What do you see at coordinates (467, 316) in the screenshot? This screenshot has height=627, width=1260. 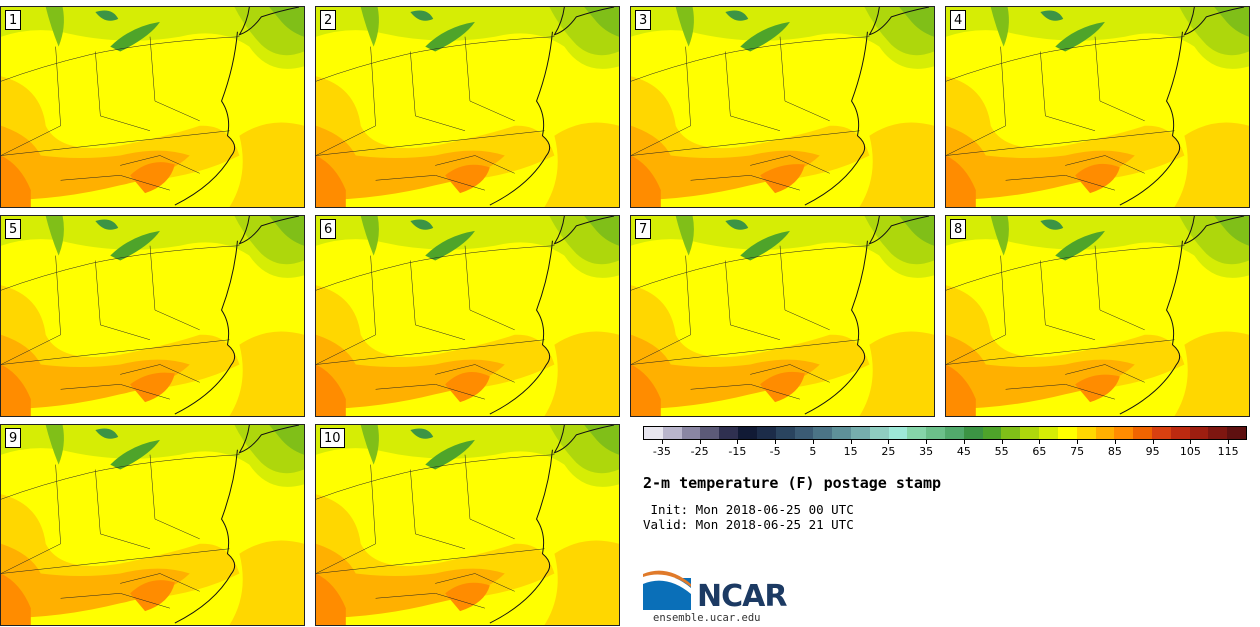 I see `ensemble-member-map-6: 6` at bounding box center [467, 316].